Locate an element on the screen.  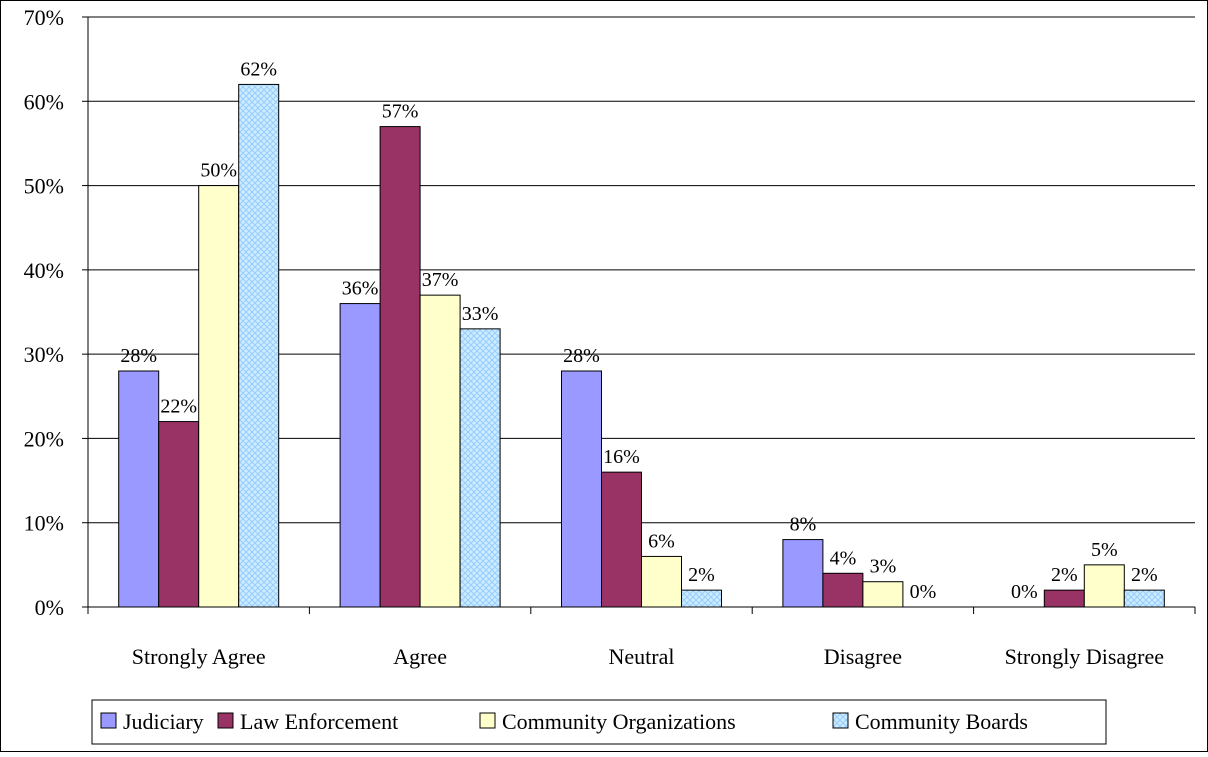
value-label-law-enforcement-strongly-agree: 22% is located at coordinates (178, 407).